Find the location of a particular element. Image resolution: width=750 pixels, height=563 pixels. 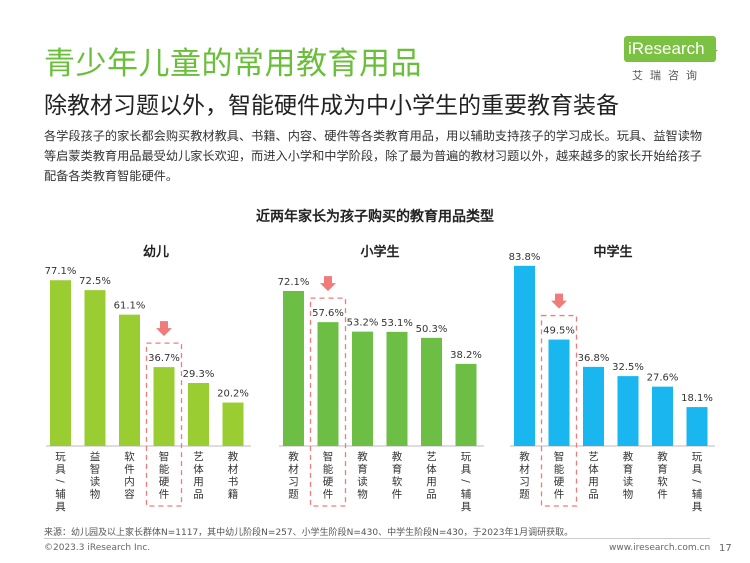

logo-badge-shape is located at coordinates (670, 49).